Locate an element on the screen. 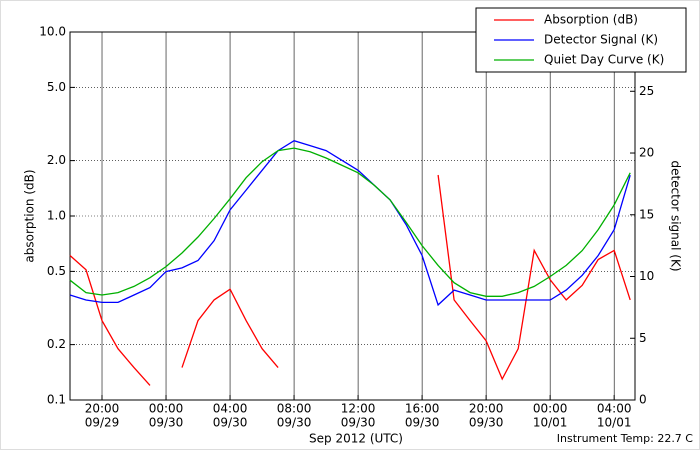 The width and height of the screenshot is (700, 450). y-tick-label: 1.0 is located at coordinates (56, 216).